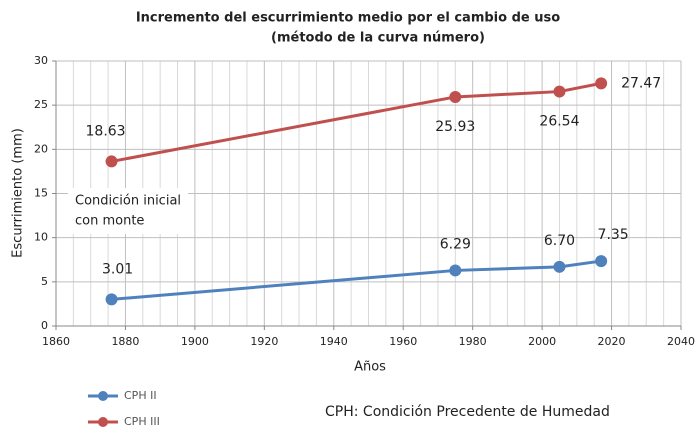  Describe the element at coordinates (56, 341) in the screenshot. I see `x-tick-label: 1860` at that location.